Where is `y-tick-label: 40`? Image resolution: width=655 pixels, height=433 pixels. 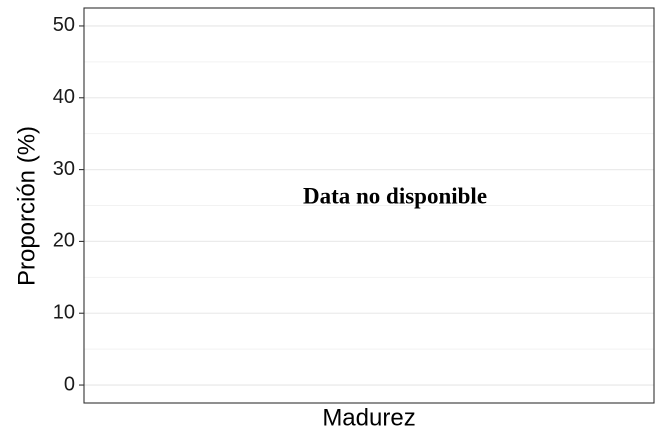 y-tick-label: 40 is located at coordinates (64, 97).